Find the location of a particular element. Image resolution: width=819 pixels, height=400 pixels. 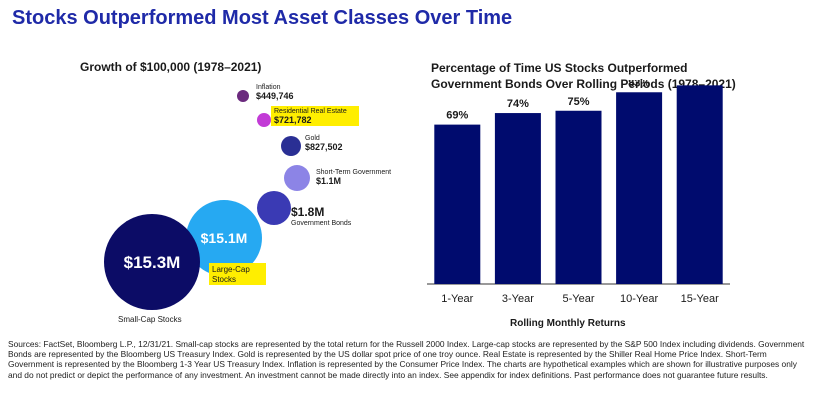

x-tick-label-15-year: 15-Year is located at coordinates (700, 299).